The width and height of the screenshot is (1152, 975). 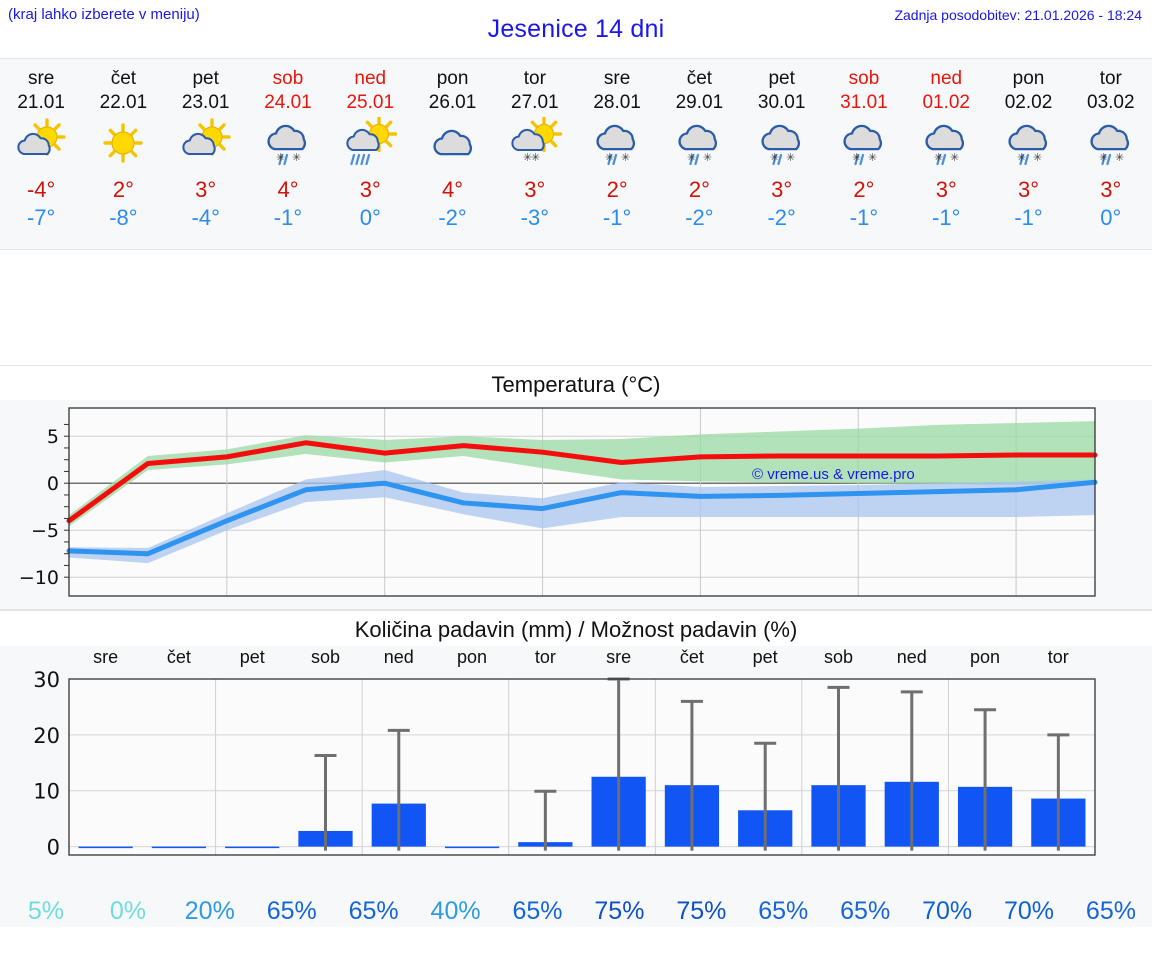 What do you see at coordinates (104, 14) in the screenshot?
I see `menu-hint-text: (kraj lahko izberete v meniju)` at bounding box center [104, 14].